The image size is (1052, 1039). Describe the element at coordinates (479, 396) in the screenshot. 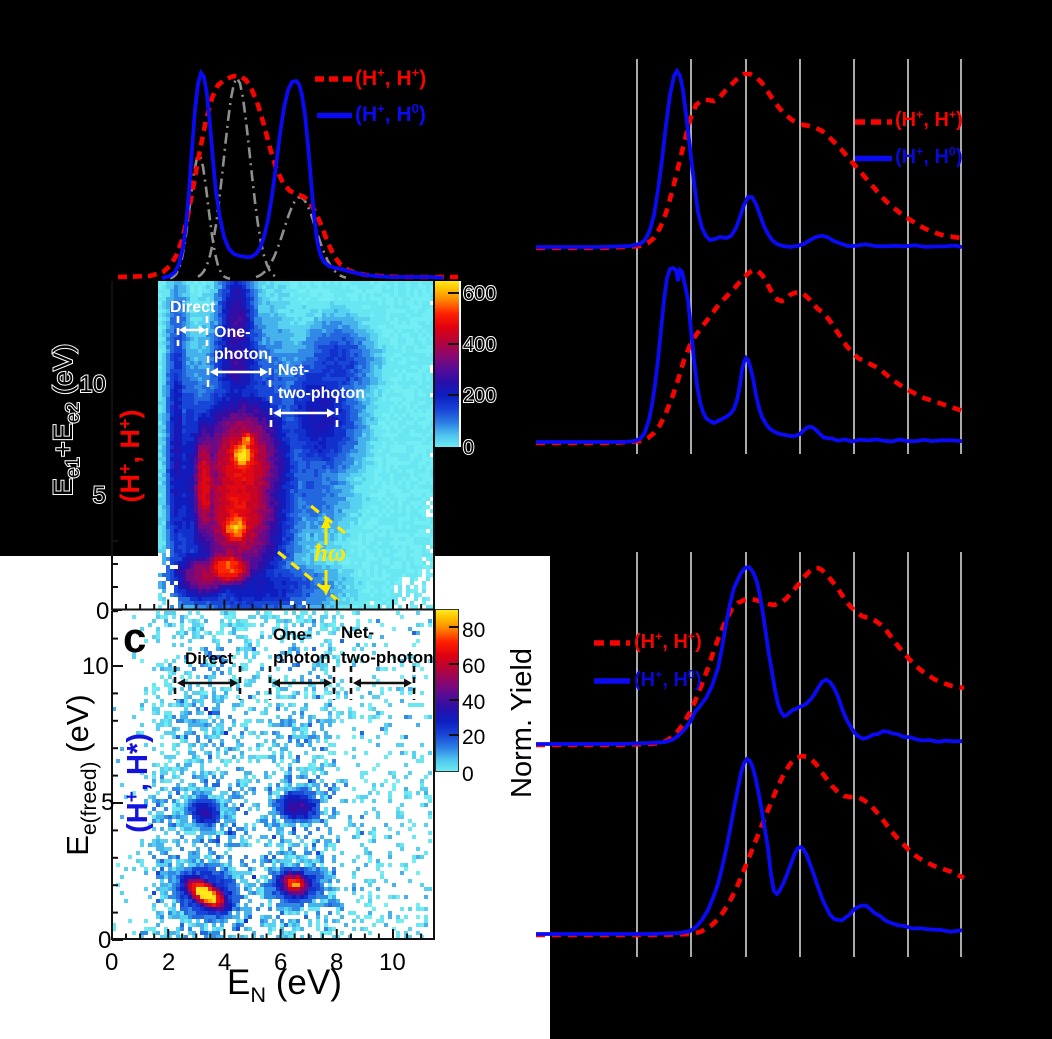

I see `svg-text: 200` at that location.